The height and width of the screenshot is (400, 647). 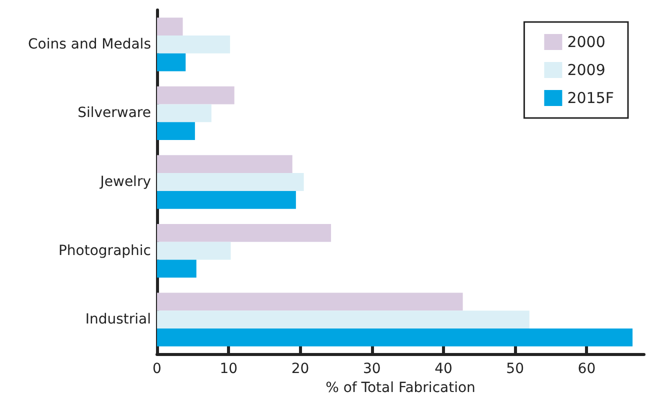 What do you see at coordinates (587, 369) in the screenshot?
I see `x-tick-label: 60` at bounding box center [587, 369].